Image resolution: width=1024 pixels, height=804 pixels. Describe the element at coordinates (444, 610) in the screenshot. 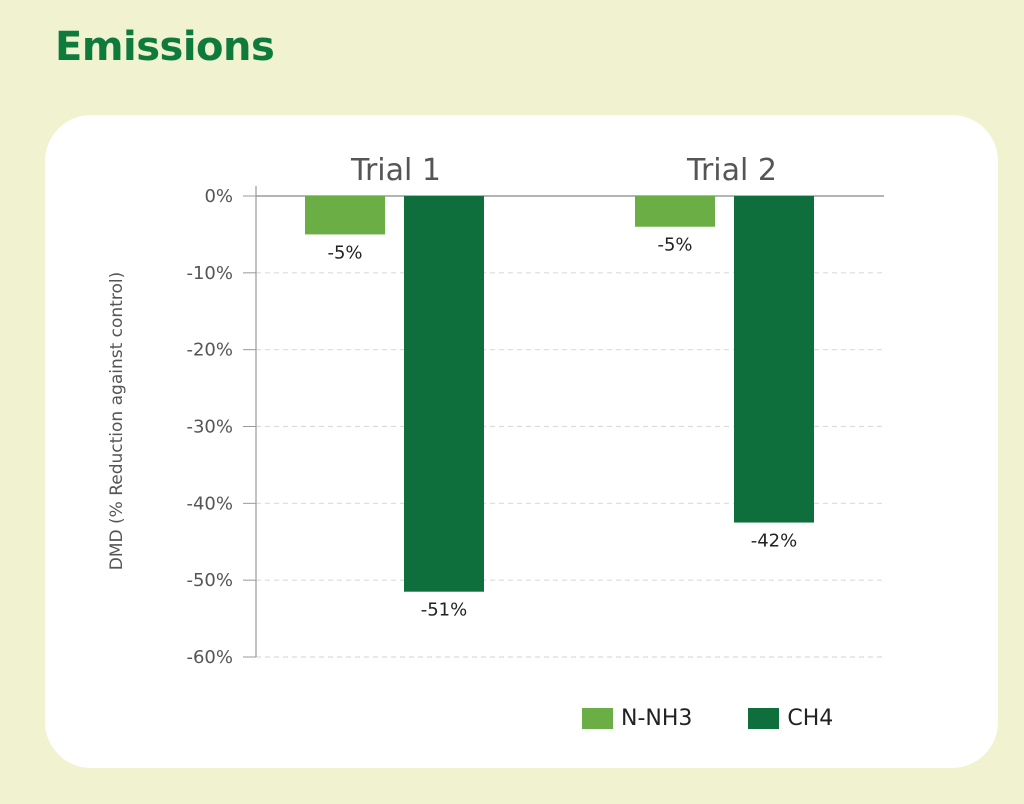

I see `data-label: -51%` at that location.